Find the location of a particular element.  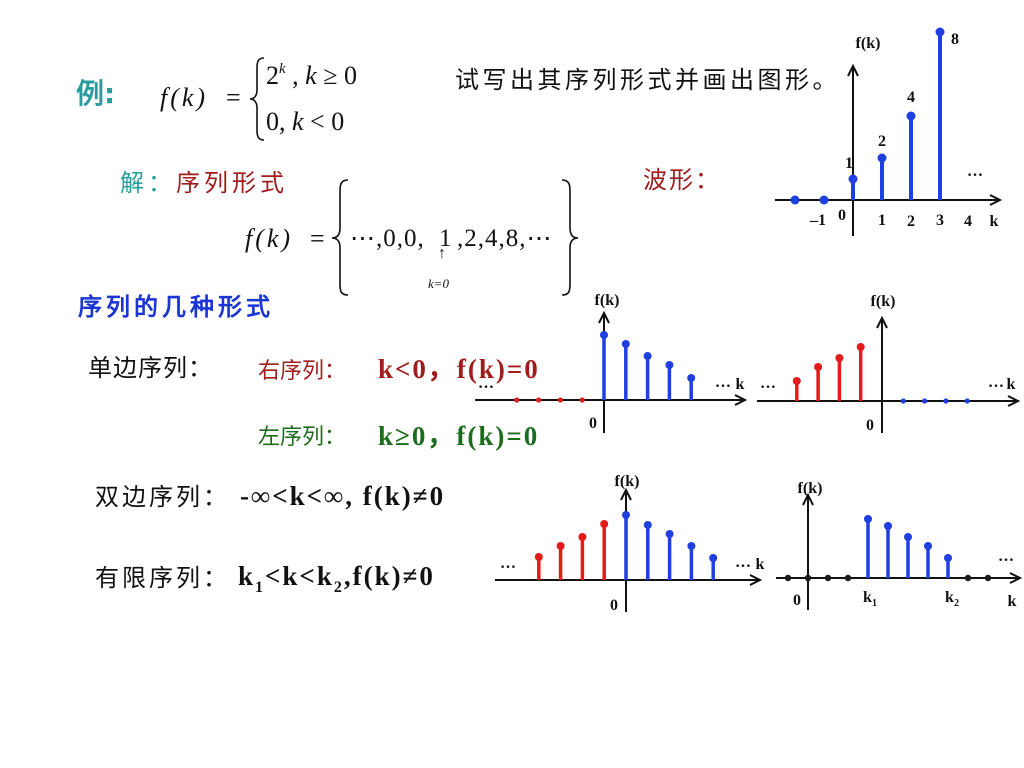

x-tick-label: –1 is located at coordinates (817, 220).